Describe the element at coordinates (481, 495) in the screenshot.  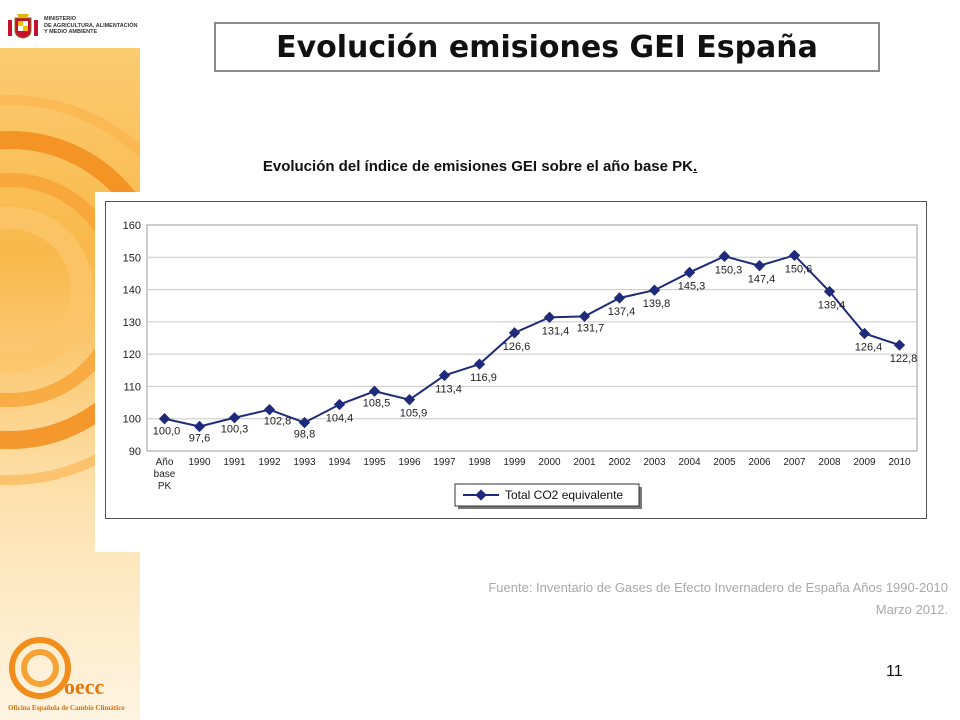
I see `legend-marker` at that location.